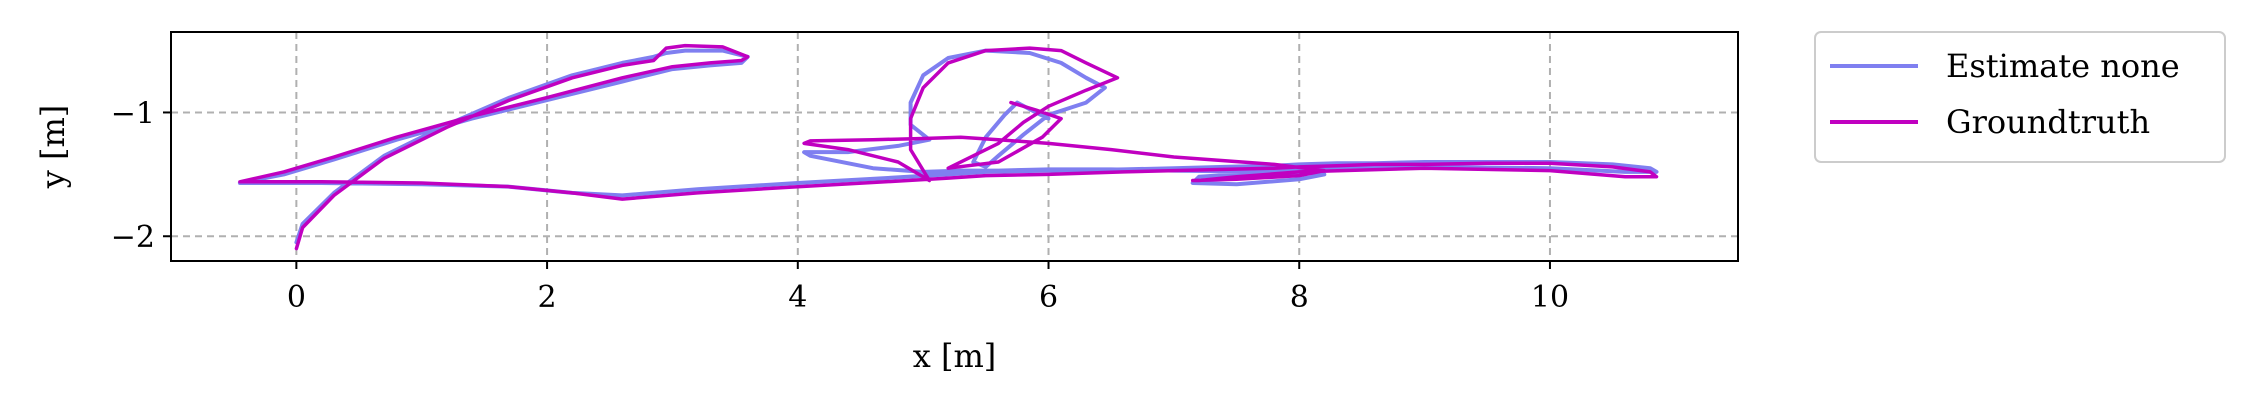 This screenshot has width=2248, height=414. Describe the element at coordinates (1048, 297) in the screenshot. I see `x-tick-label: 6` at that location.